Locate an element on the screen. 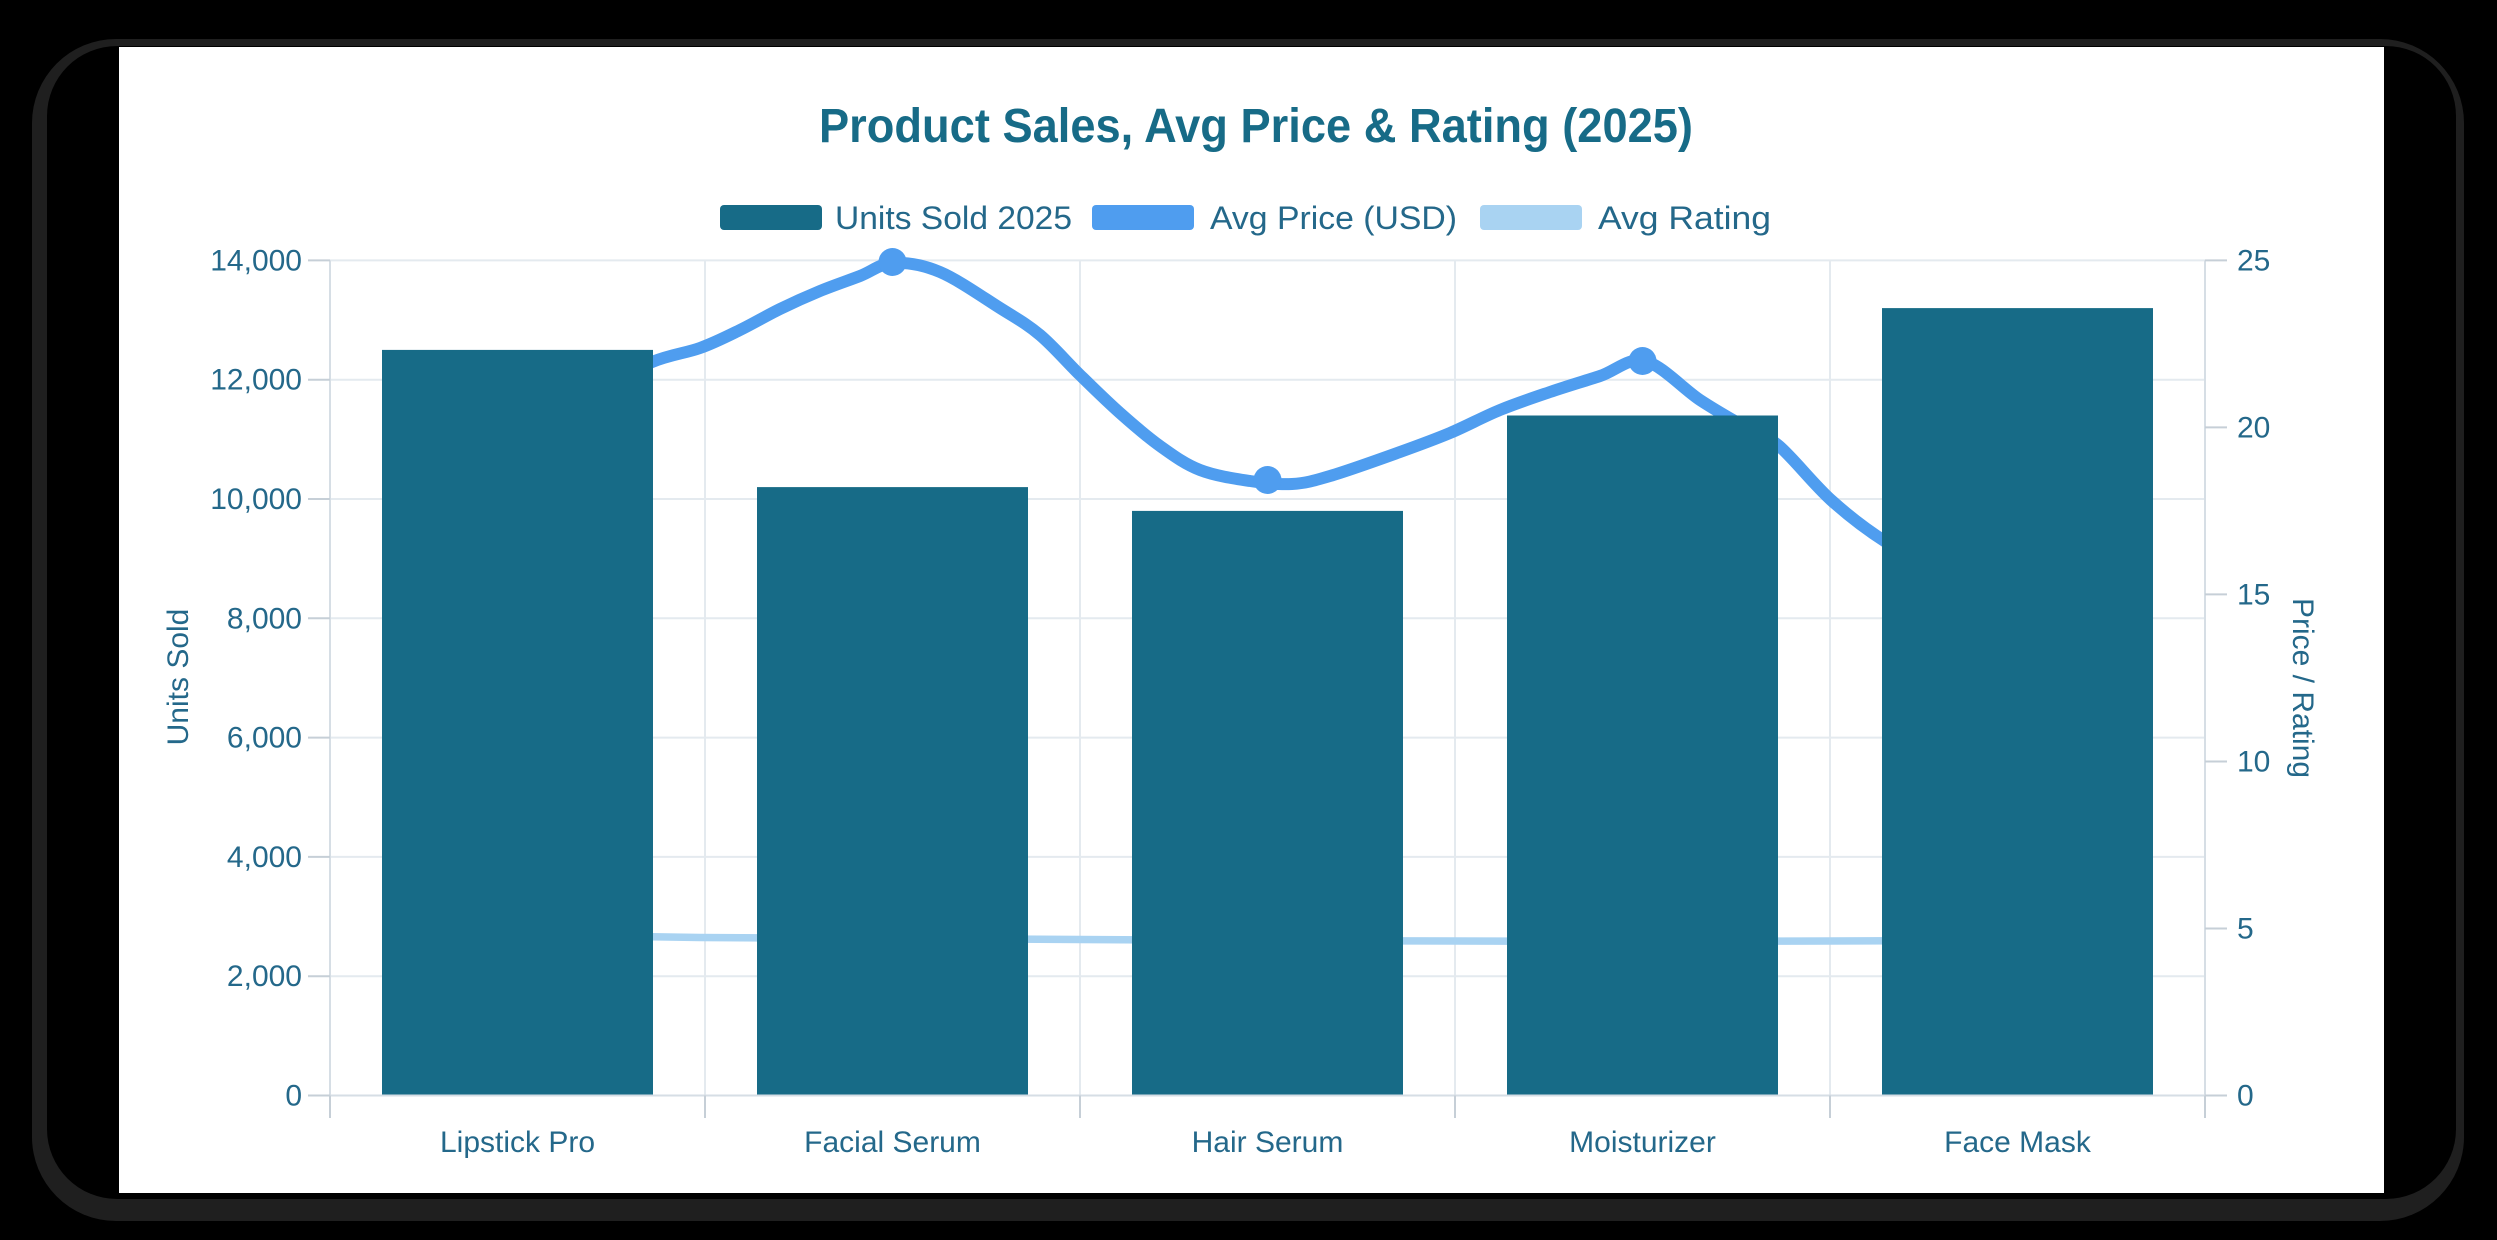 This screenshot has height=1240, width=2497. svg-text: 10 is located at coordinates (2253, 762).